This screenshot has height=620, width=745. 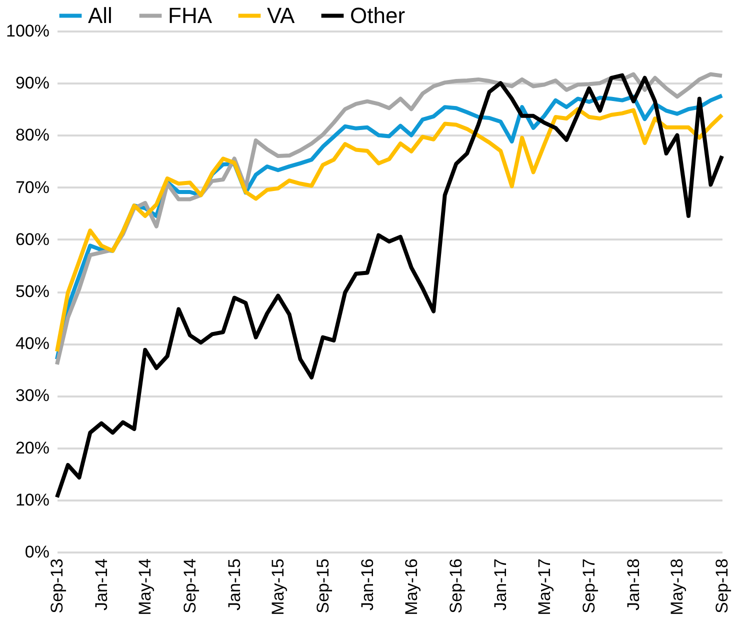 I want to click on x-tick-label: May-17, so click(x=544, y=587).